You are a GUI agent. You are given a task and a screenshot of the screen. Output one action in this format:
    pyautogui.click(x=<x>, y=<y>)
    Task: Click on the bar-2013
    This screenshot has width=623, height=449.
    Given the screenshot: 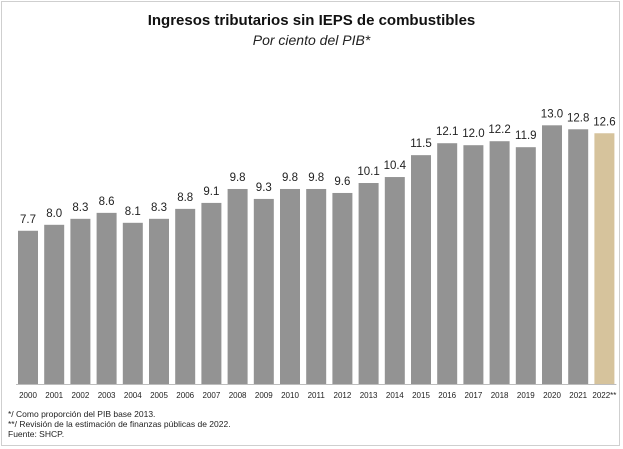 What is the action you would take?
    pyautogui.click(x=368, y=283)
    